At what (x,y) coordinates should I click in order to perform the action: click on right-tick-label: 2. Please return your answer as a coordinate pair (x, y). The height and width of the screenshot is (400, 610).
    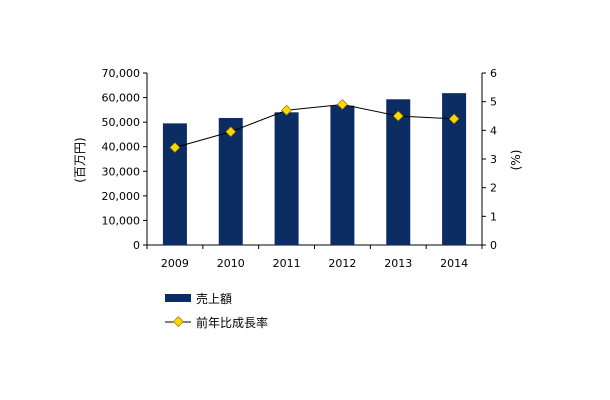
    Looking at the image, I should click on (493, 188).